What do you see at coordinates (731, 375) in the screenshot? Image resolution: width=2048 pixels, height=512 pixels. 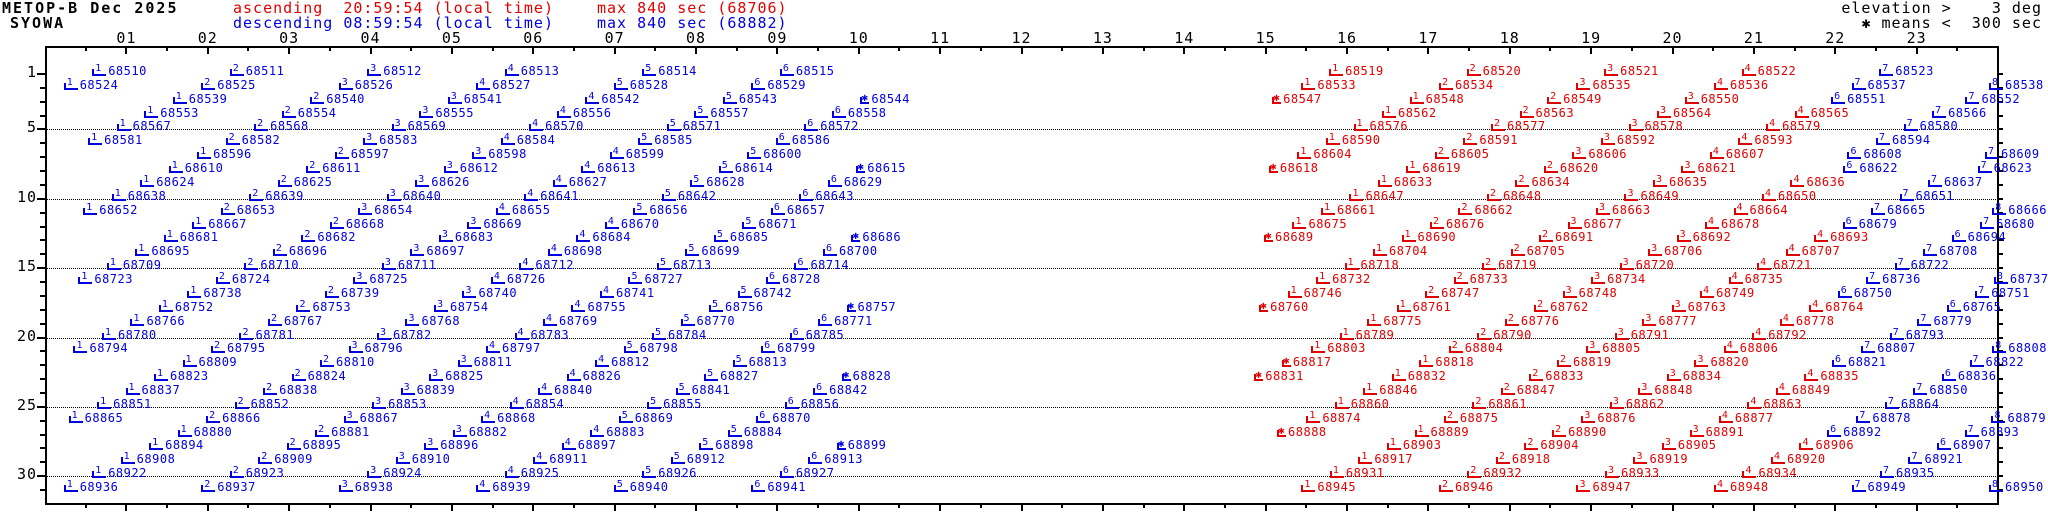 I see `pass-entry: 5 68827` at bounding box center [731, 375].